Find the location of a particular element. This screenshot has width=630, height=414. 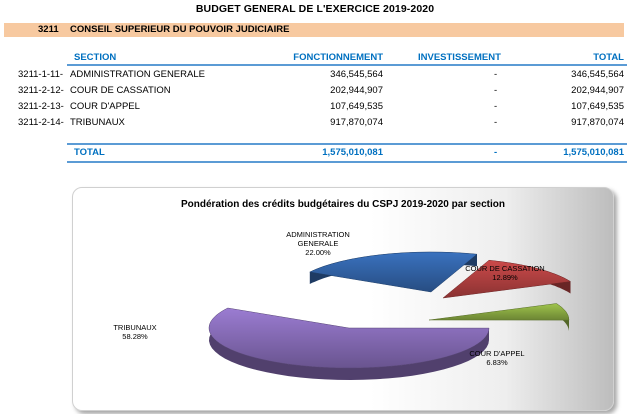

pie-slice-cour-d-appel is located at coordinates (499, 318).